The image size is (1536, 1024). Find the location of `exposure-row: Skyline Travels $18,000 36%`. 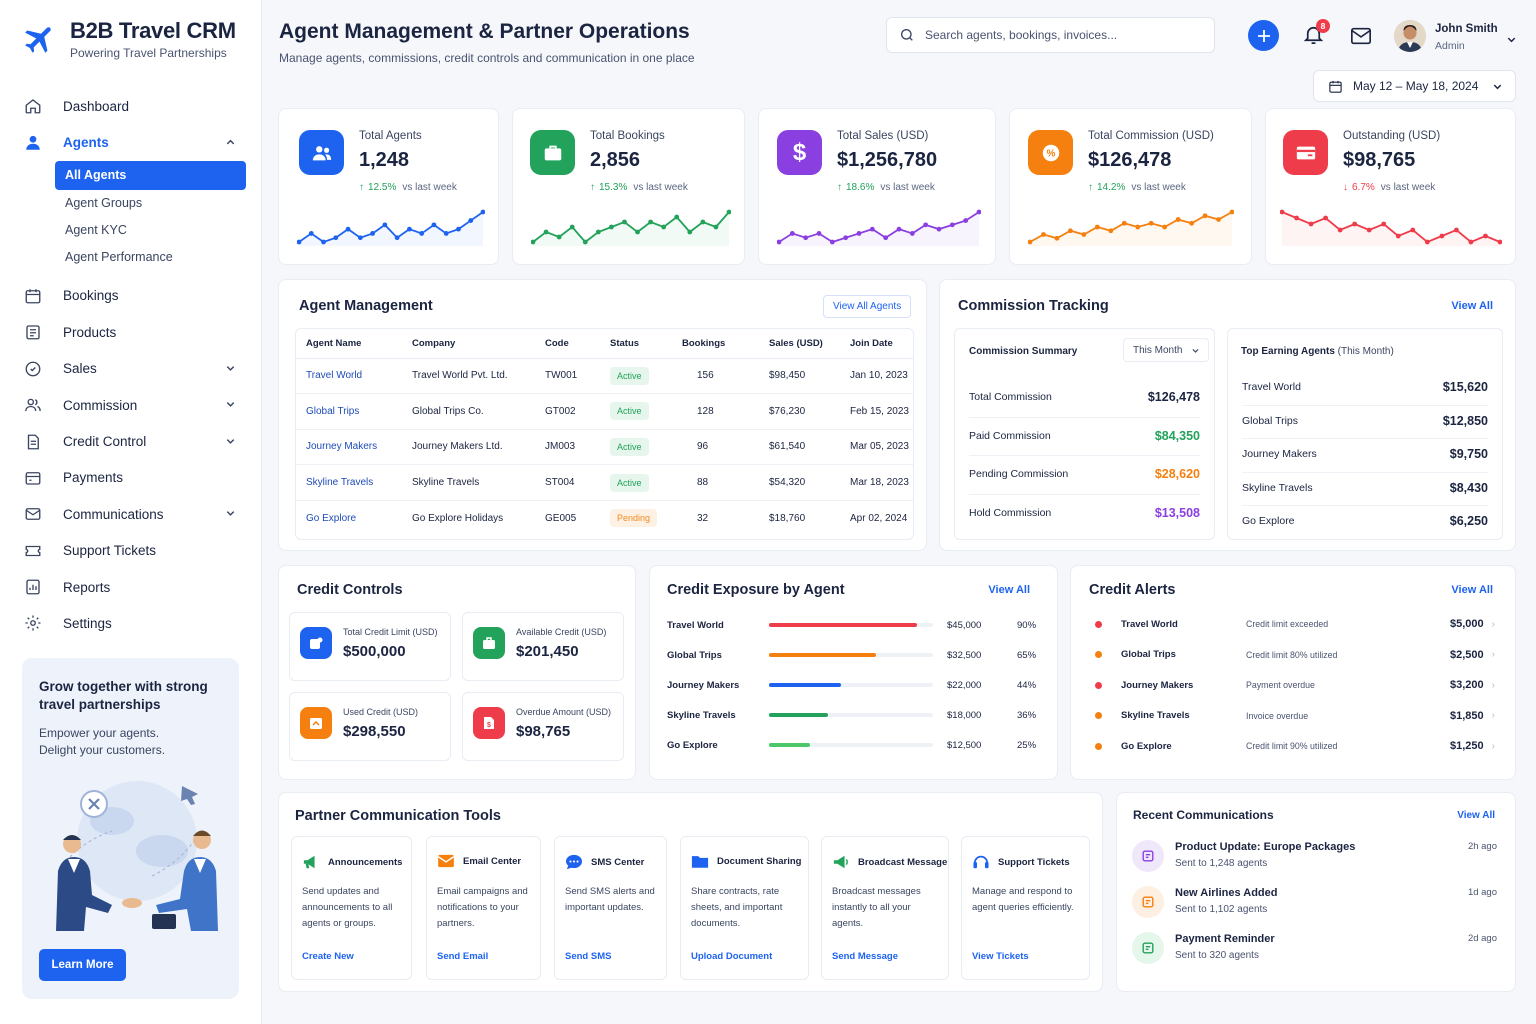

exposure-row: Skyline Travels $18,000 36% is located at coordinates (853, 715).